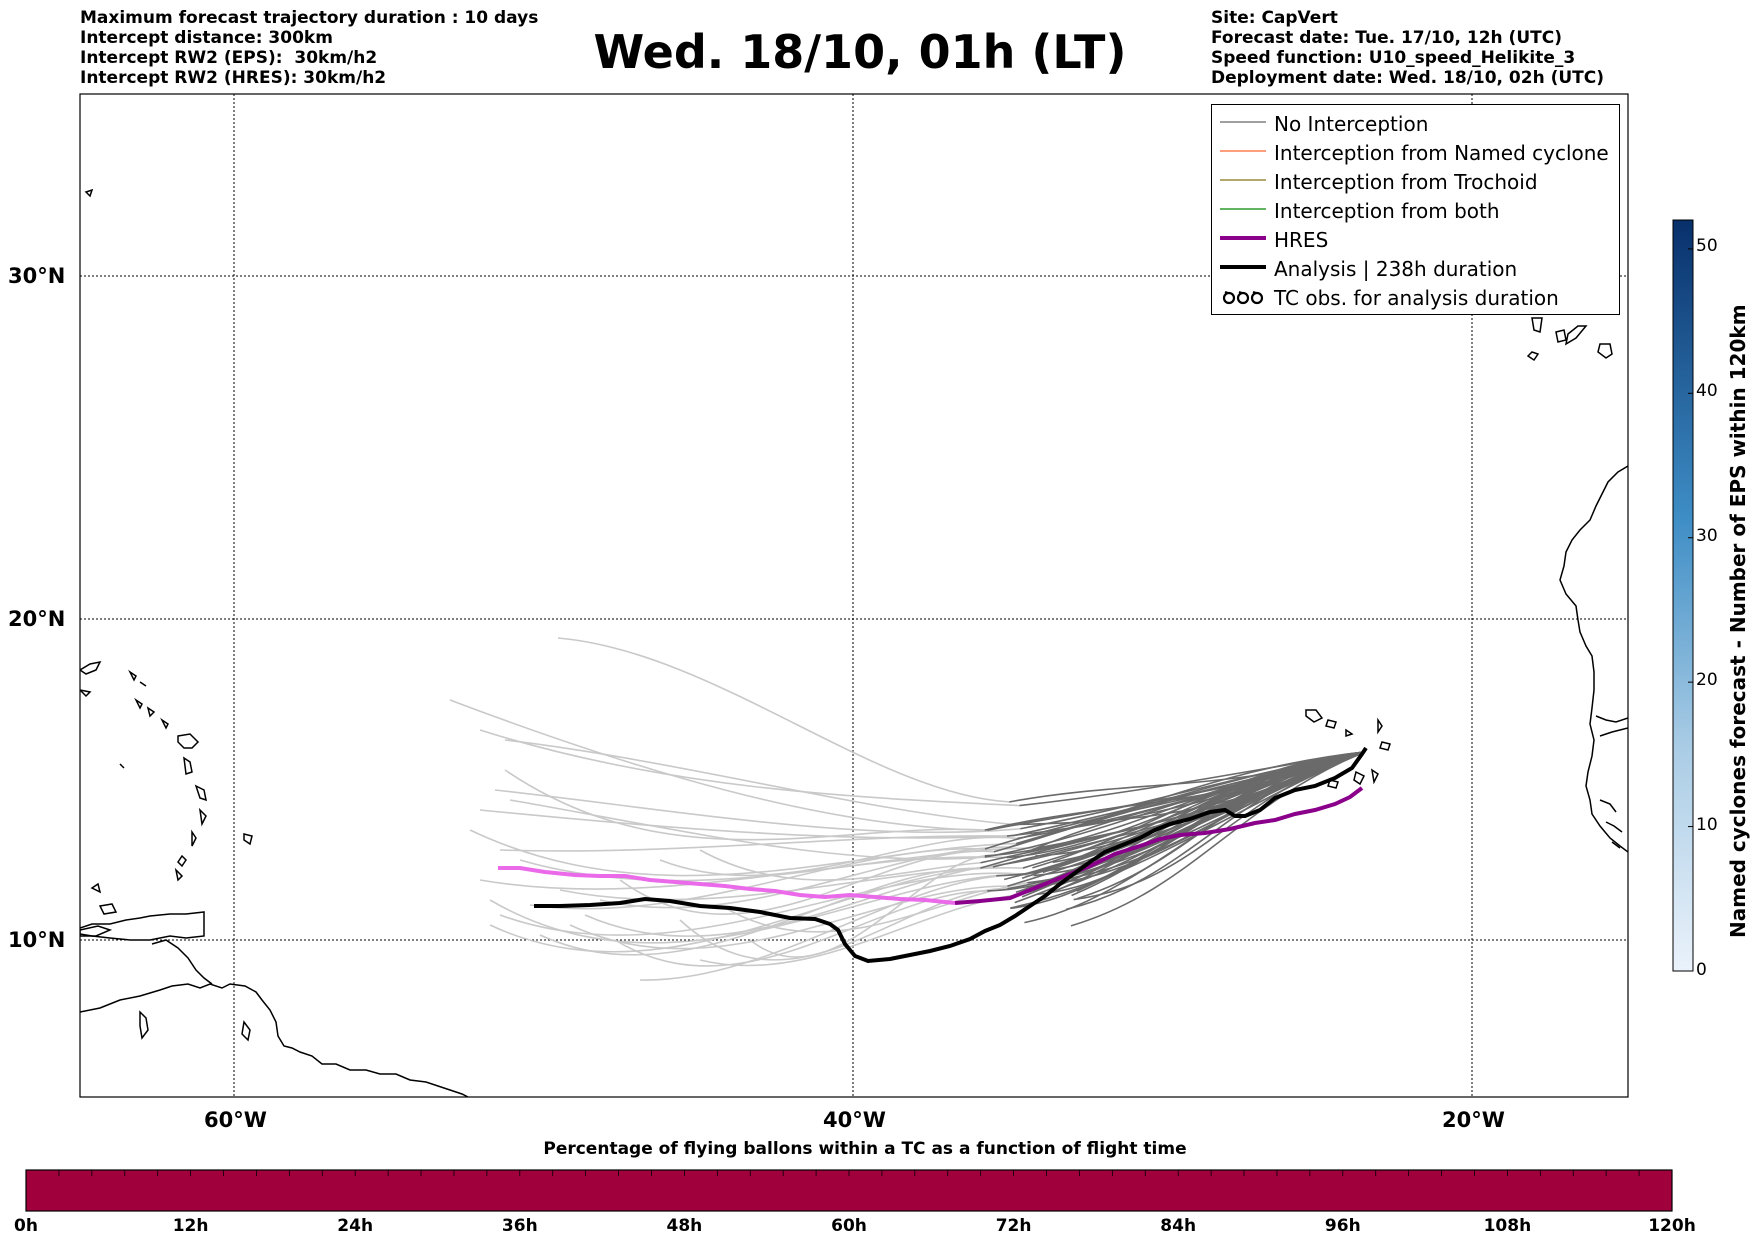  What do you see at coordinates (1707, 246) in the screenshot?
I see `colorbar-tick-50: 50` at bounding box center [1707, 246].